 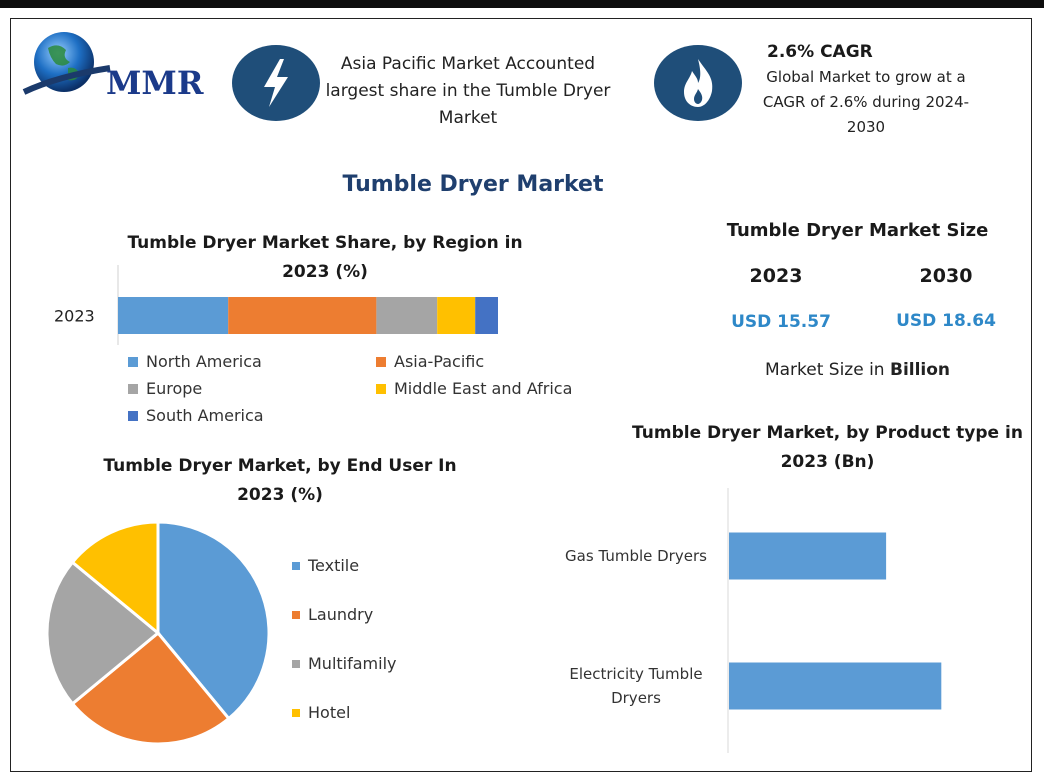 I want to click on legend-label: Middle East and Africa, so click(x=483, y=388).